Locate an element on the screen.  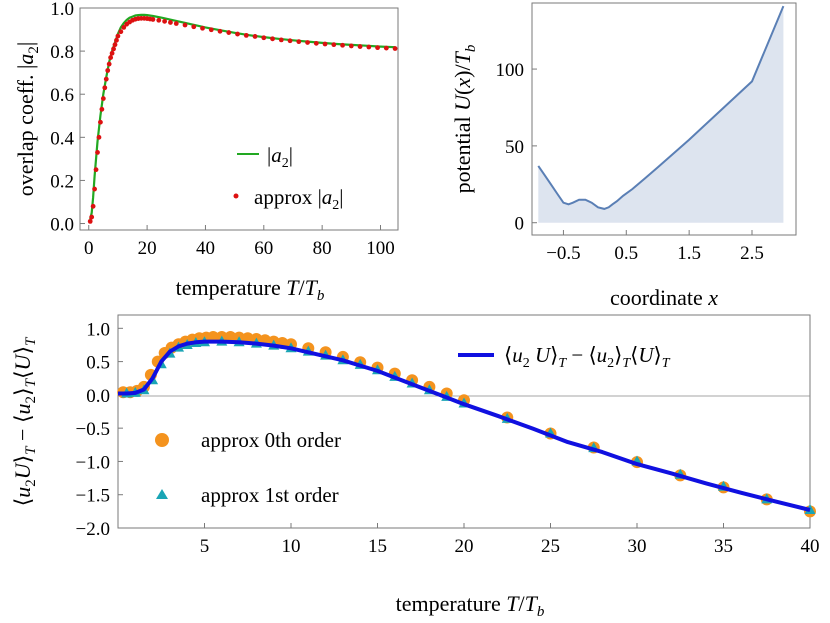
legend-marker-approx-a2 is located at coordinates (236, 196).